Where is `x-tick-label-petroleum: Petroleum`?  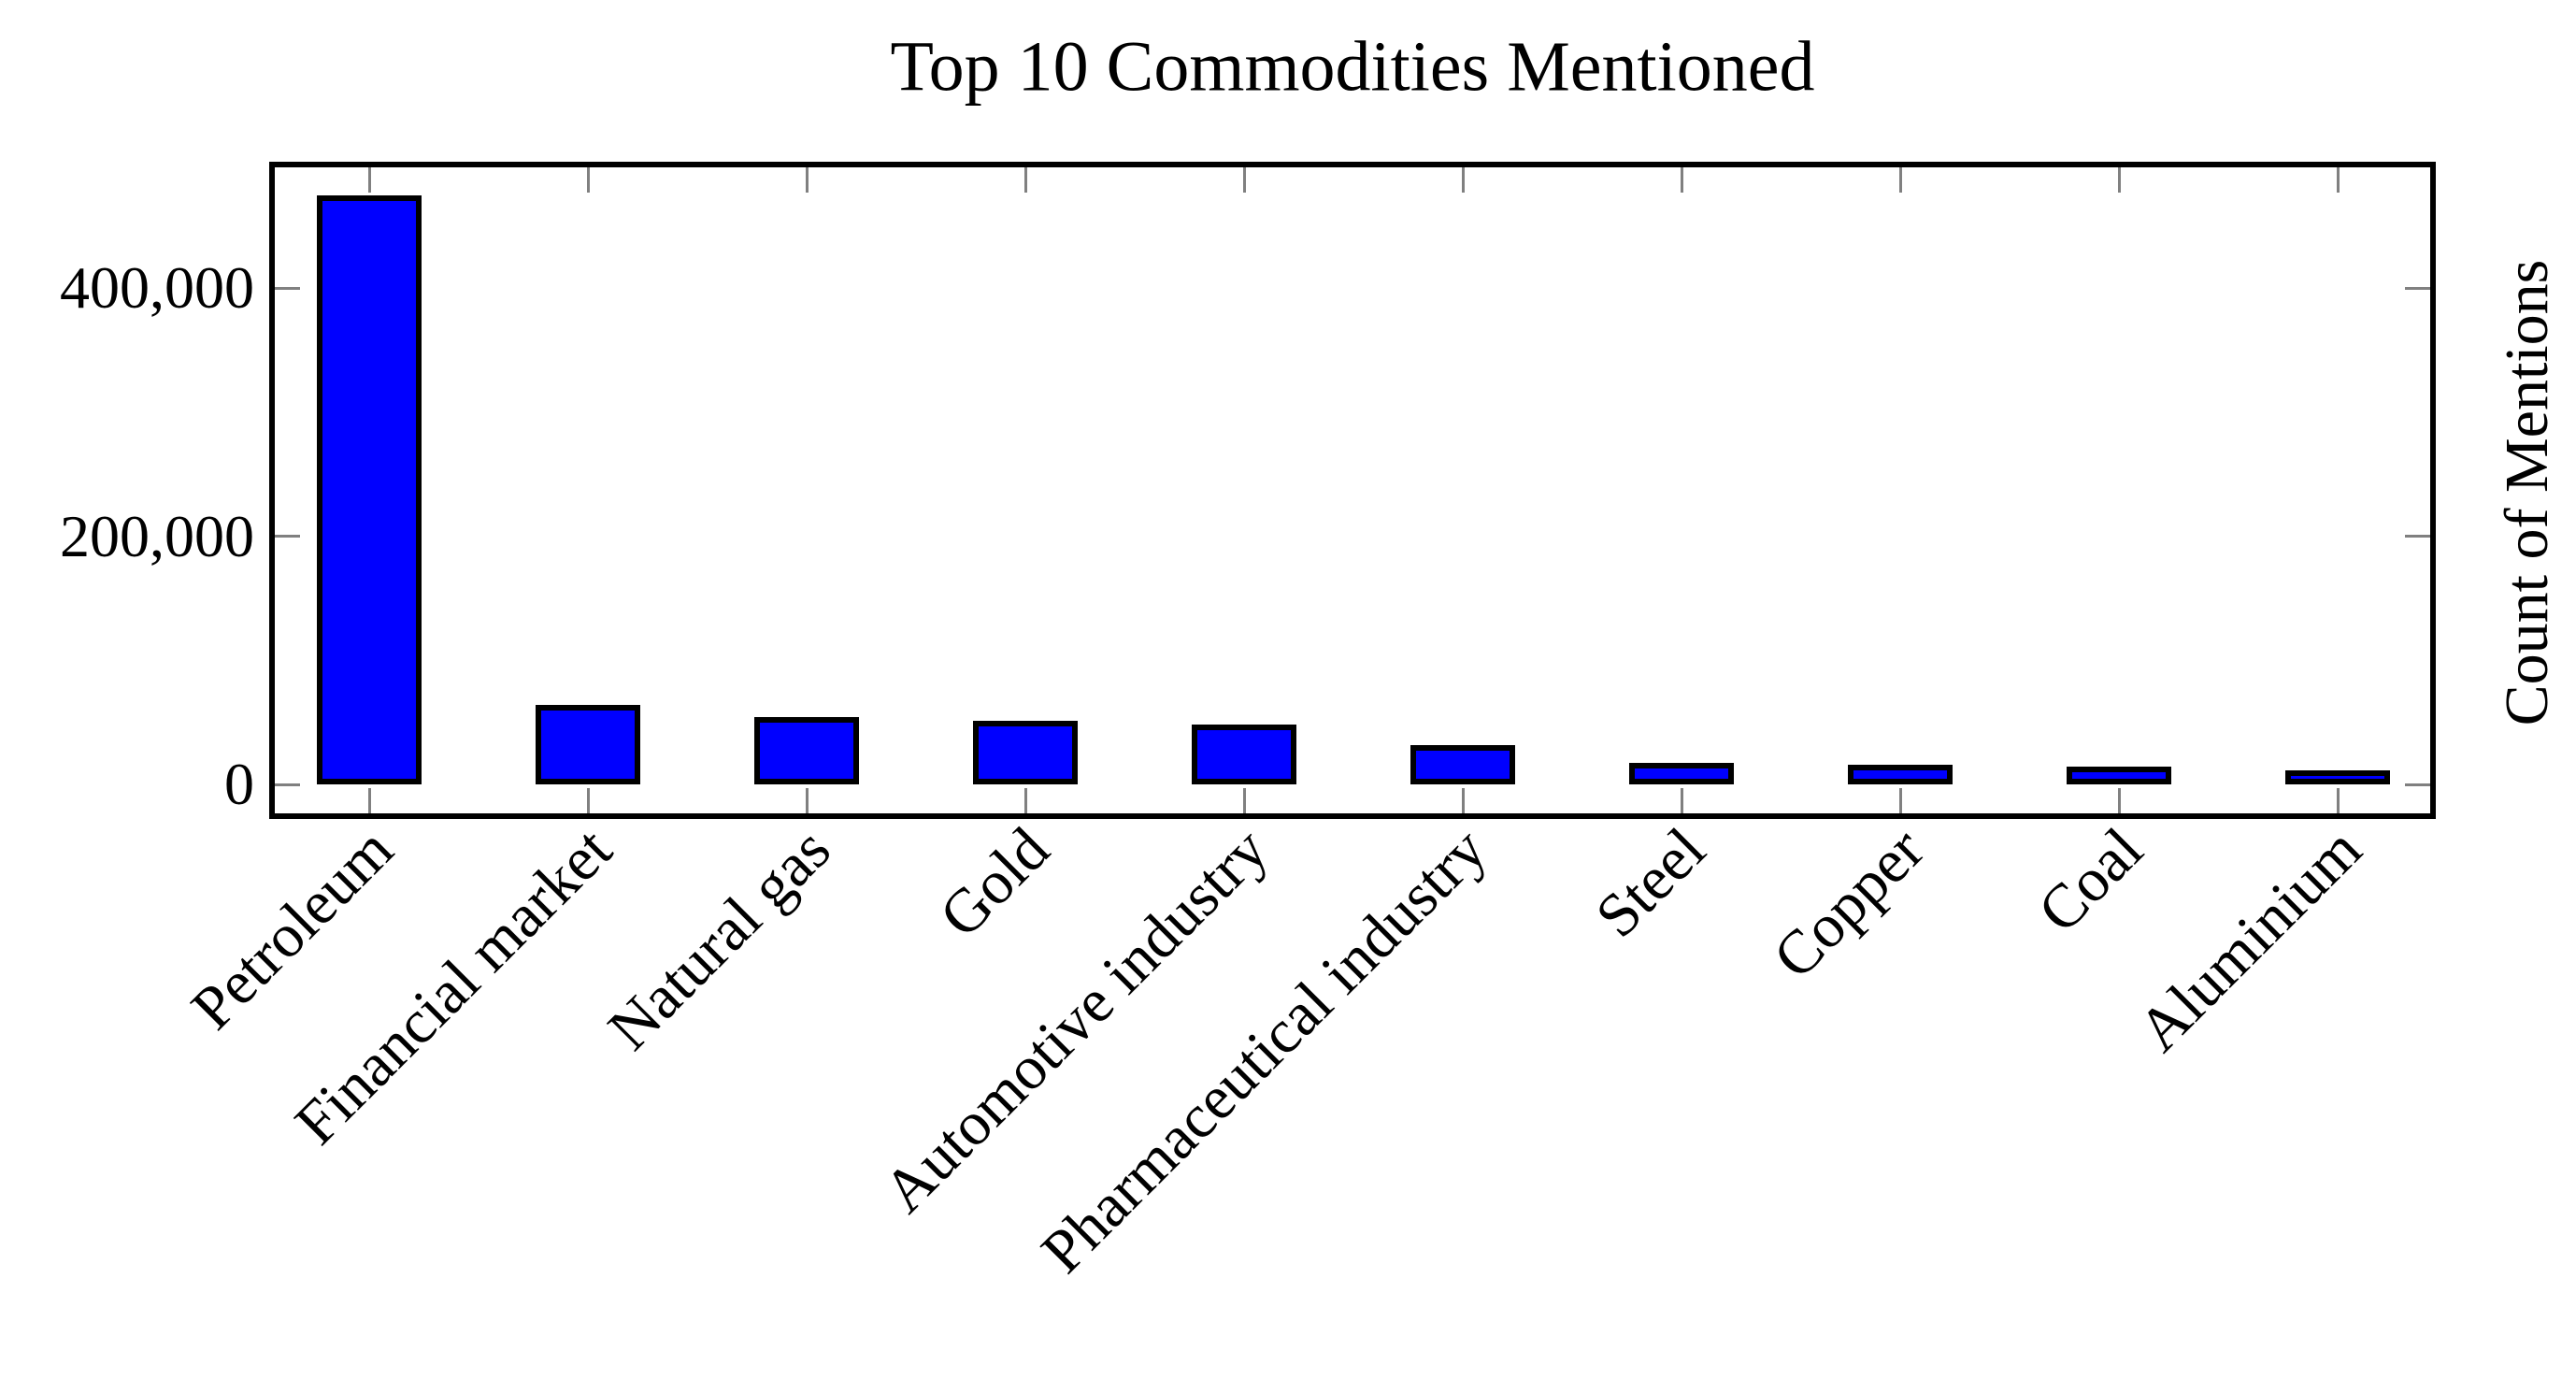 x-tick-label-petroleum: Petroleum is located at coordinates (293, 928).